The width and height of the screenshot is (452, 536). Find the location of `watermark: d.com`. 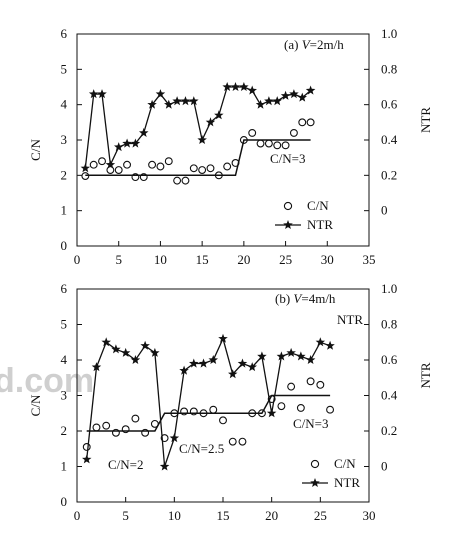

watermark: d.com is located at coordinates (47, 381).